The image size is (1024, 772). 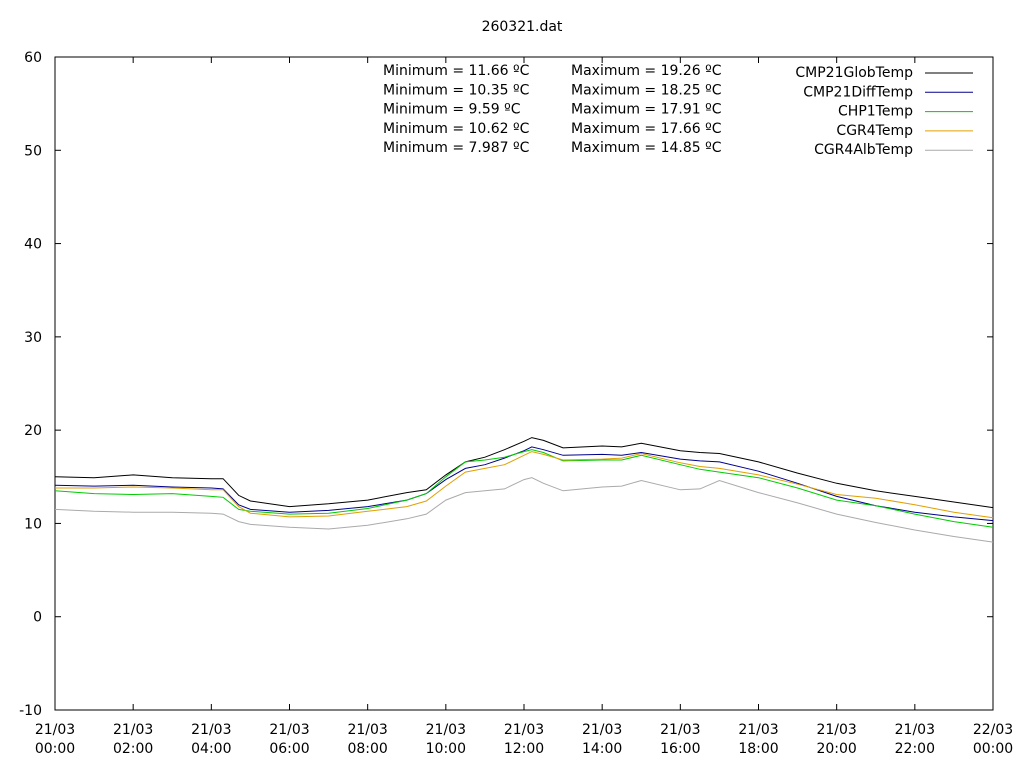 I want to click on annotation-max: Maximum = 17.66 ºC, so click(x=646, y=129).